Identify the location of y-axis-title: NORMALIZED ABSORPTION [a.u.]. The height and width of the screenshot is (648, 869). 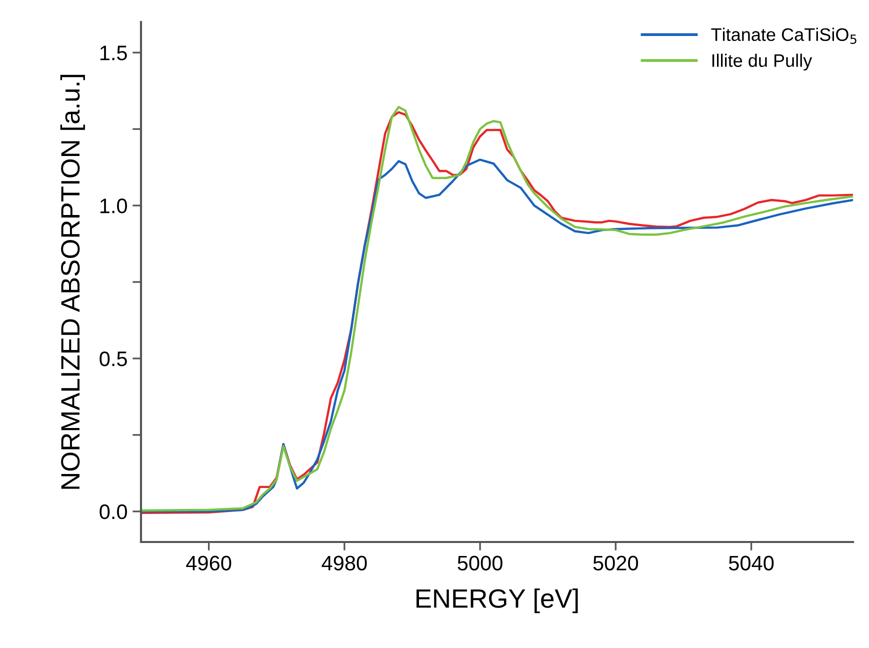
(72, 281).